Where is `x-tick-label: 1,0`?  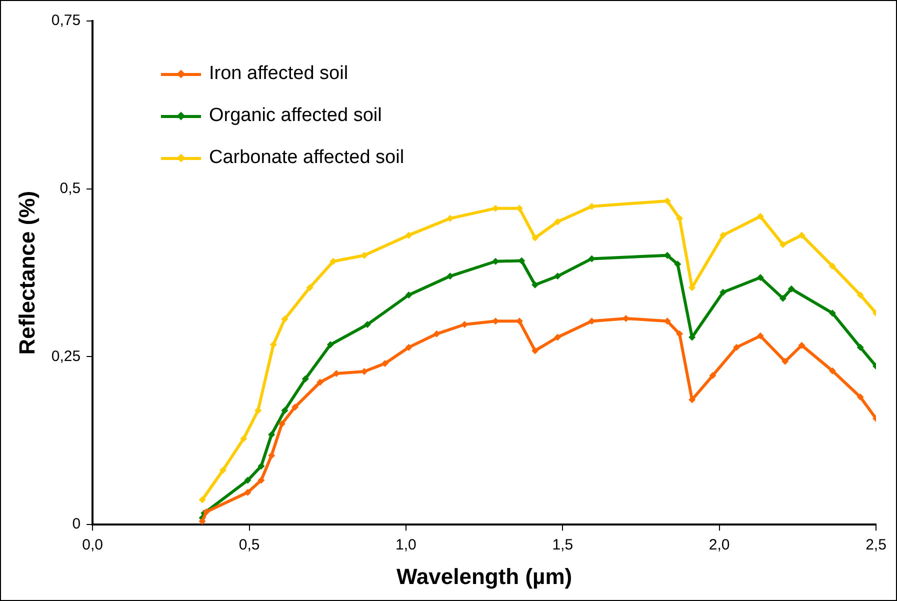 x-tick-label: 1,0 is located at coordinates (406, 545).